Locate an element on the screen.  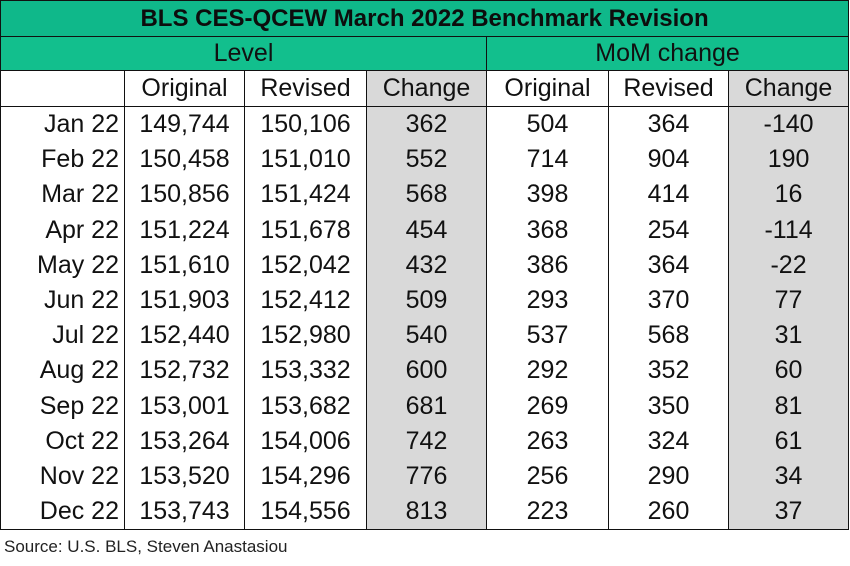
cell-mom-revised: 324 is located at coordinates (668, 441).